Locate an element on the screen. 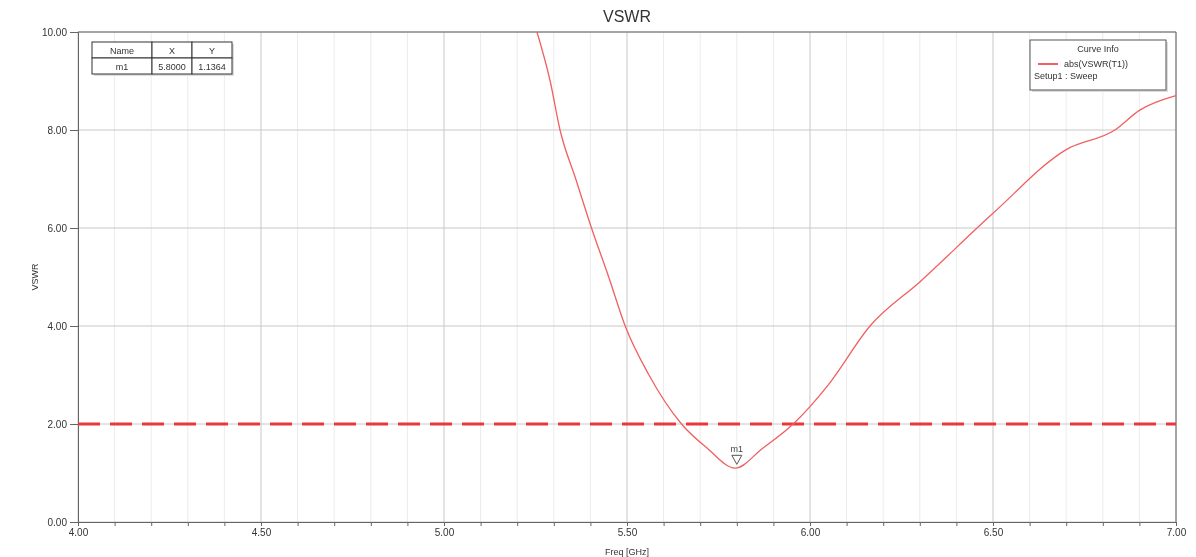 The width and height of the screenshot is (1196, 557). y-tick-label: 8.00 is located at coordinates (57, 130).